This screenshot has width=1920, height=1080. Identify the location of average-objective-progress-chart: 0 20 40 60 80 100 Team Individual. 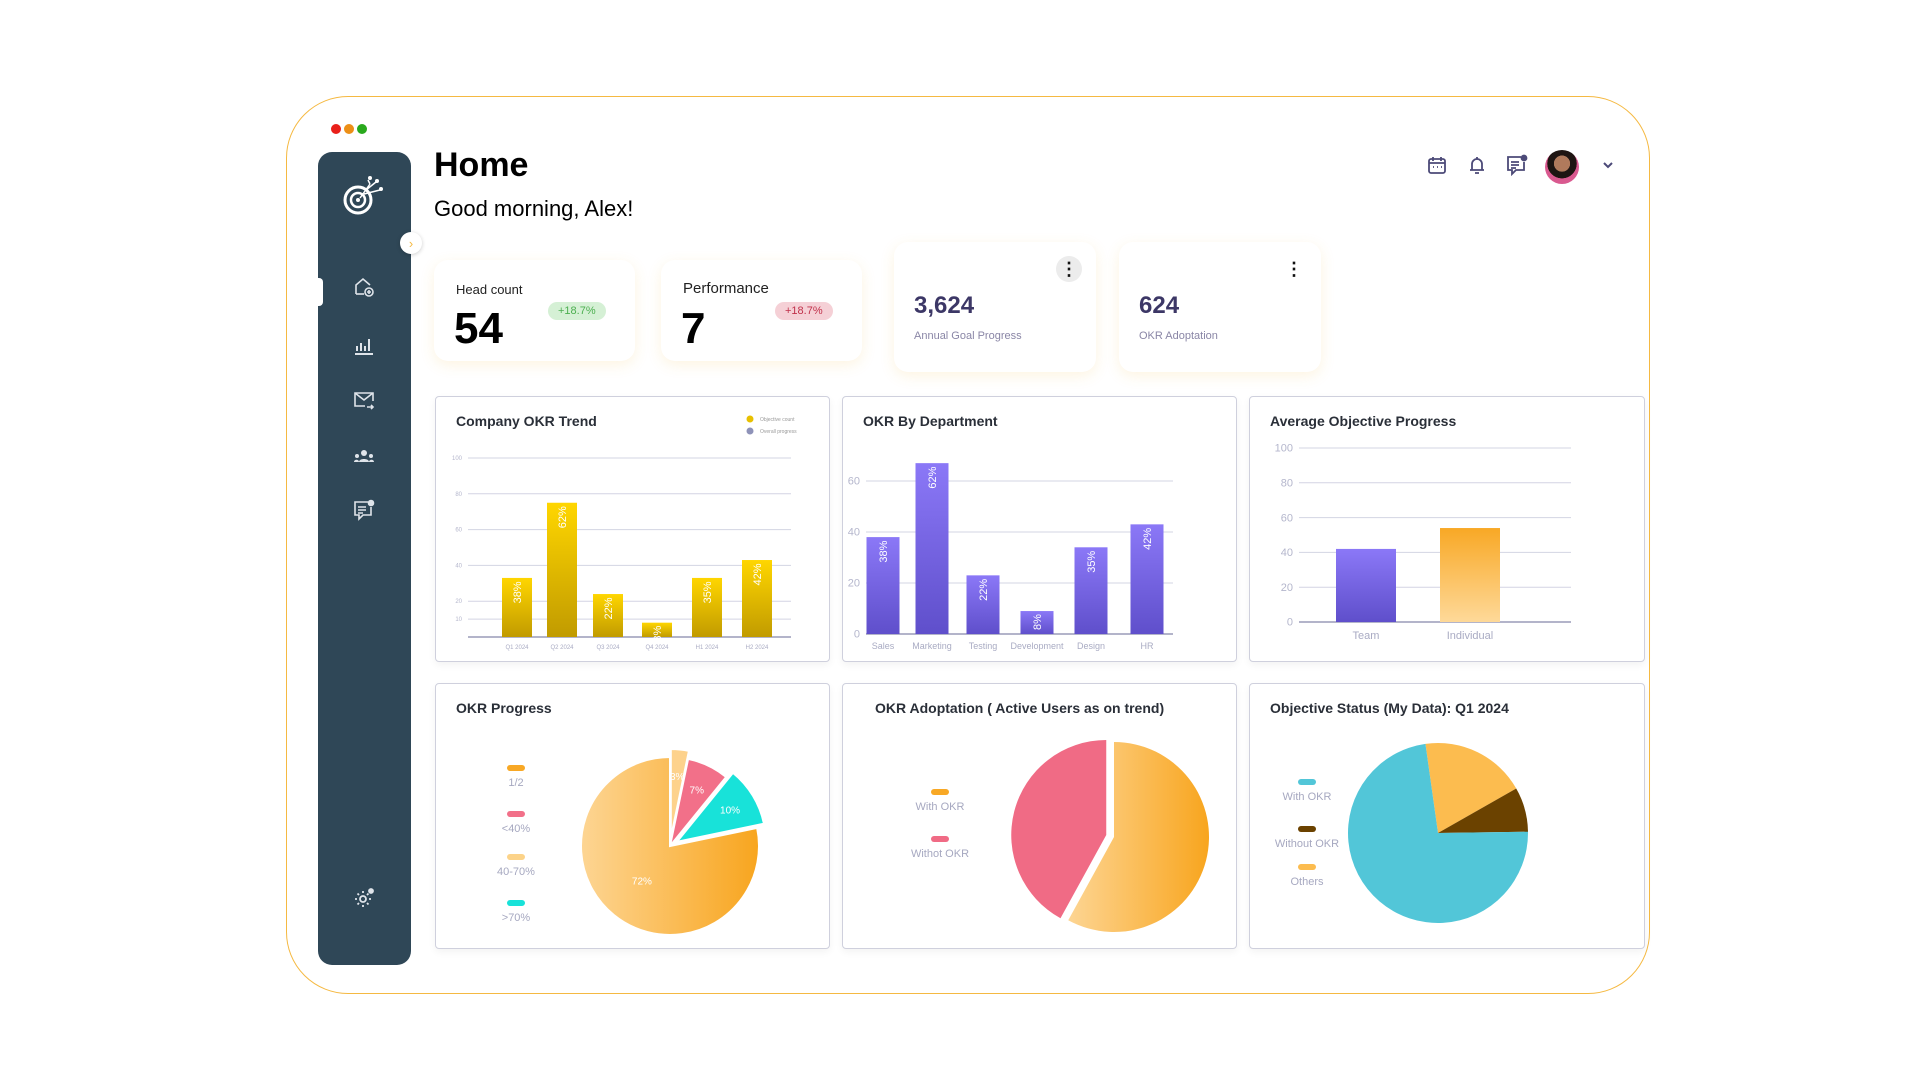
(1423, 542).